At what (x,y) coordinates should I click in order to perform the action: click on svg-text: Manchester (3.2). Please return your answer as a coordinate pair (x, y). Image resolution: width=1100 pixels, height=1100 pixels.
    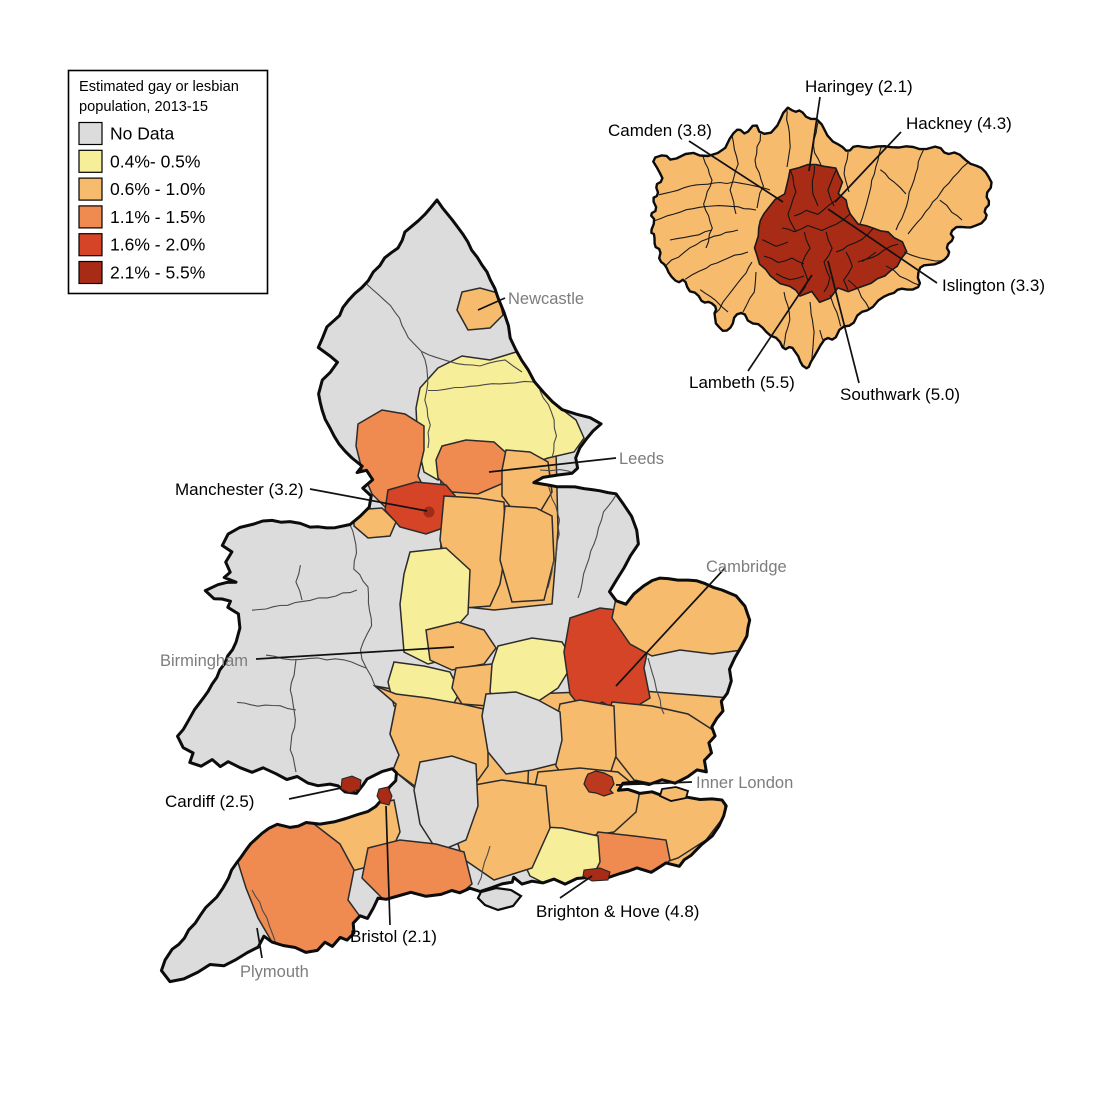
    Looking at the image, I should click on (239, 489).